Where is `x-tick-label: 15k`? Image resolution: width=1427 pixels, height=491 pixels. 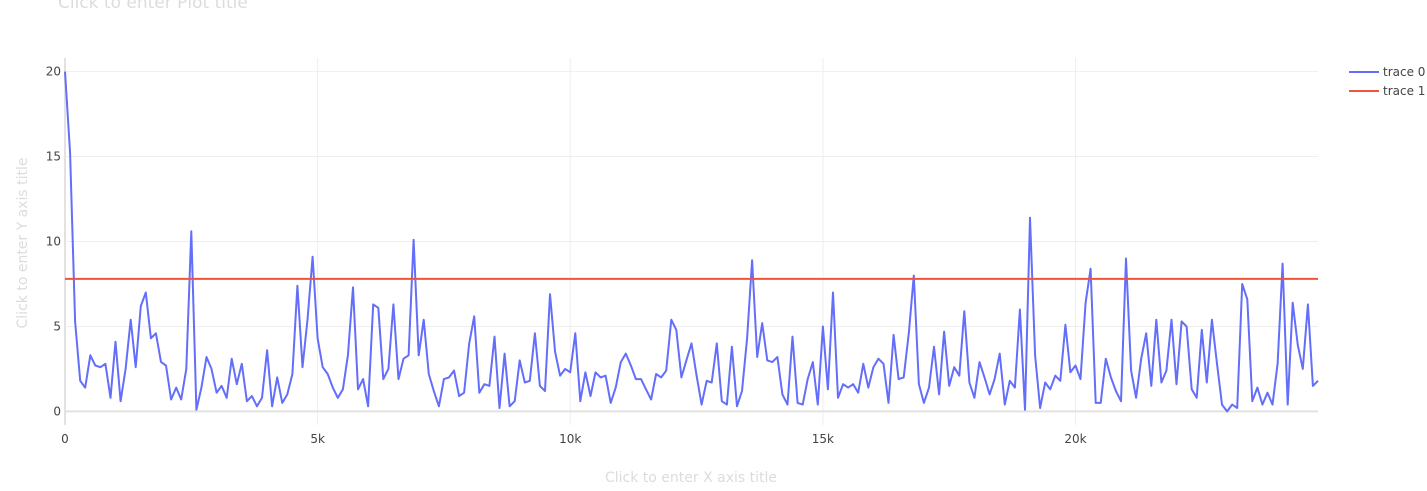
x-tick-label: 15k is located at coordinates (823, 439).